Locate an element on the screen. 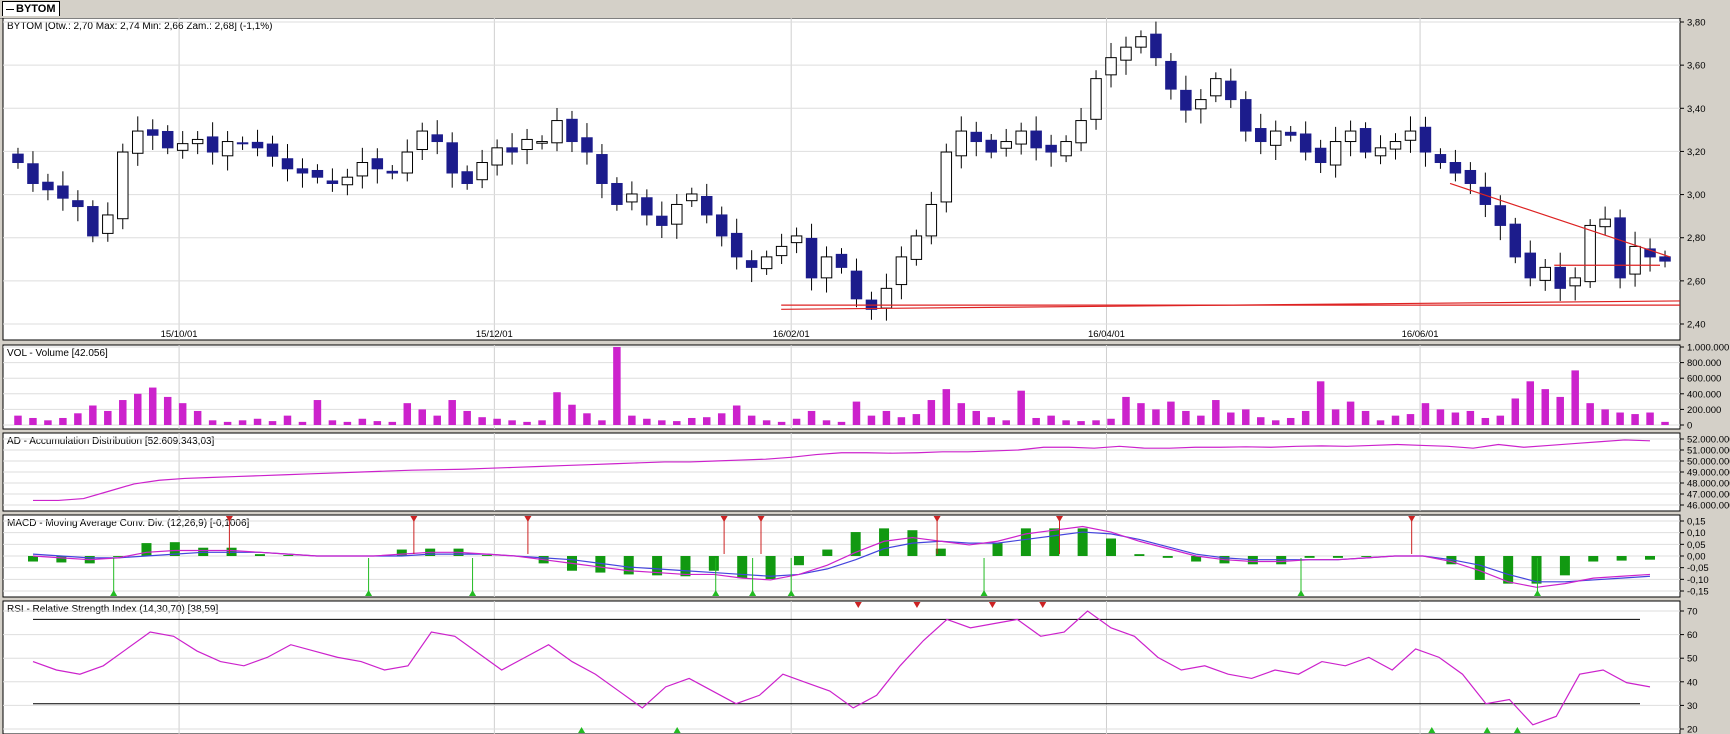 The height and width of the screenshot is (734, 1730). volume-axis-label: 1.000.000 is located at coordinates (1708, 348).